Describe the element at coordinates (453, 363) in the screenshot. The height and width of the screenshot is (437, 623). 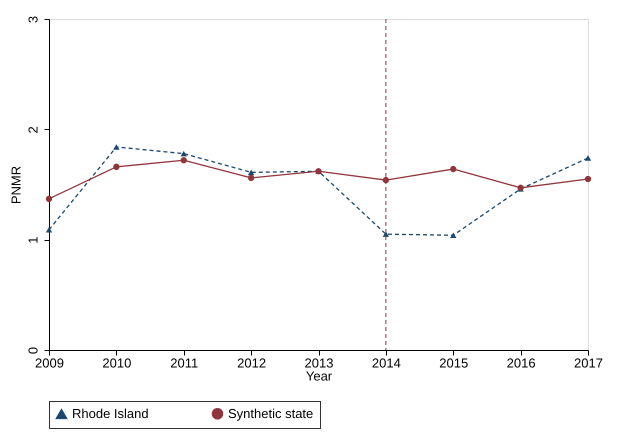
I see `x-tick-label: 2015` at that location.